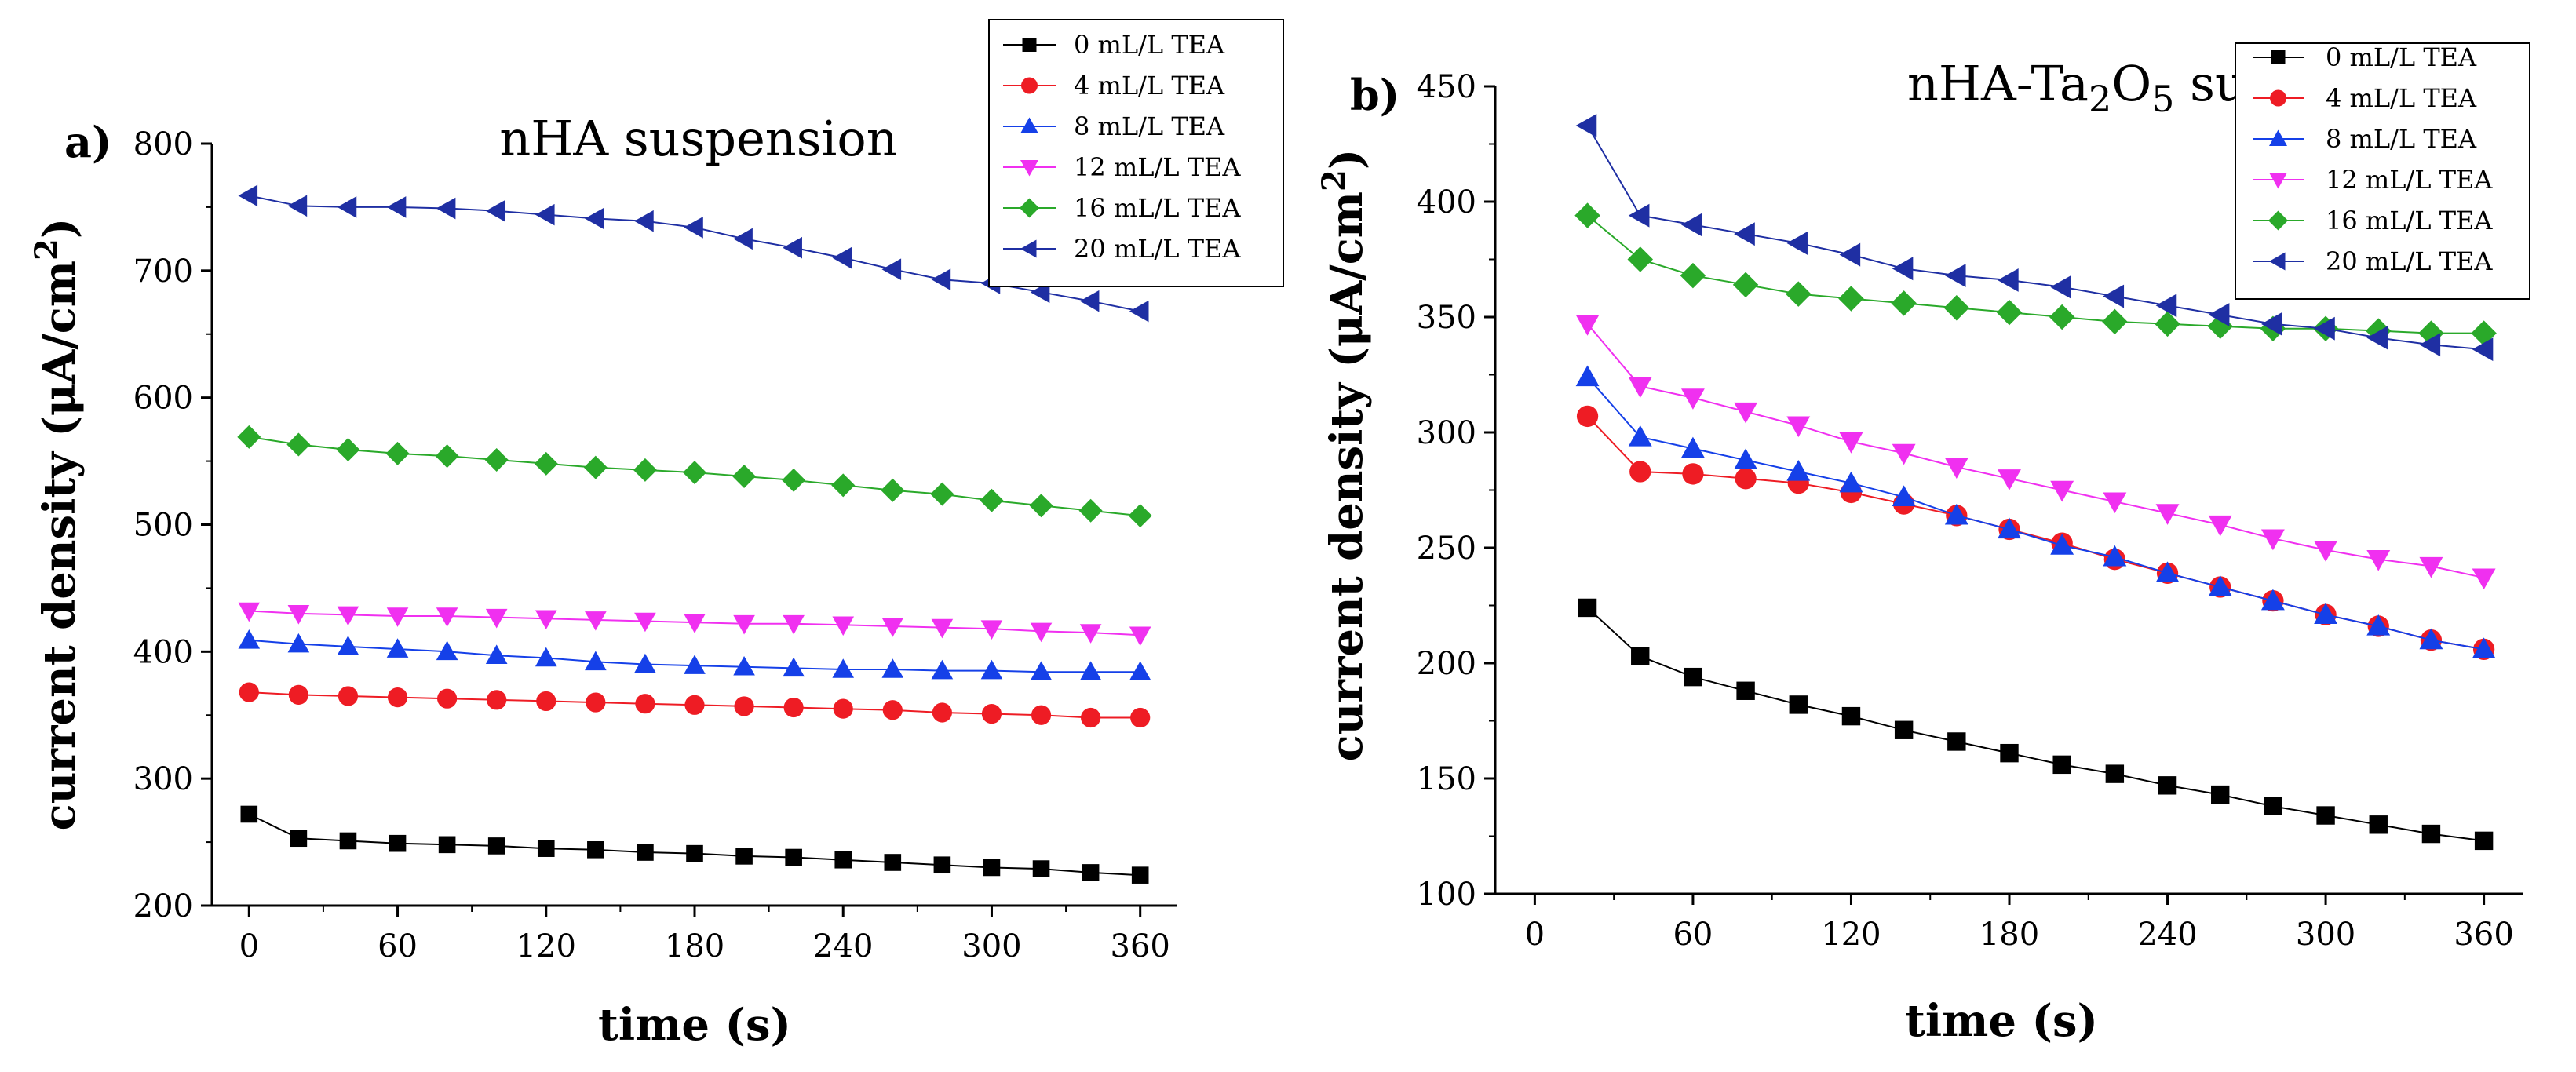 The image size is (2576, 1072). I want to click on legend-label: 16 mL/L TEA, so click(2409, 220).